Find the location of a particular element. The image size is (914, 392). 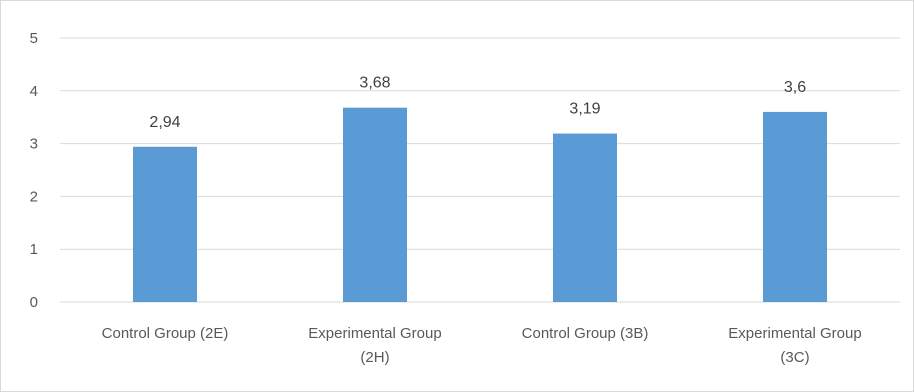

data-labels: 2,94 3,68 3,19 3,6 is located at coordinates (477, 103).